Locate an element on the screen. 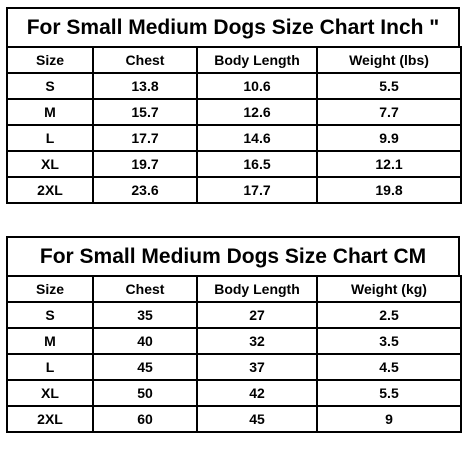  cell-body-length: 27 is located at coordinates (257, 315).